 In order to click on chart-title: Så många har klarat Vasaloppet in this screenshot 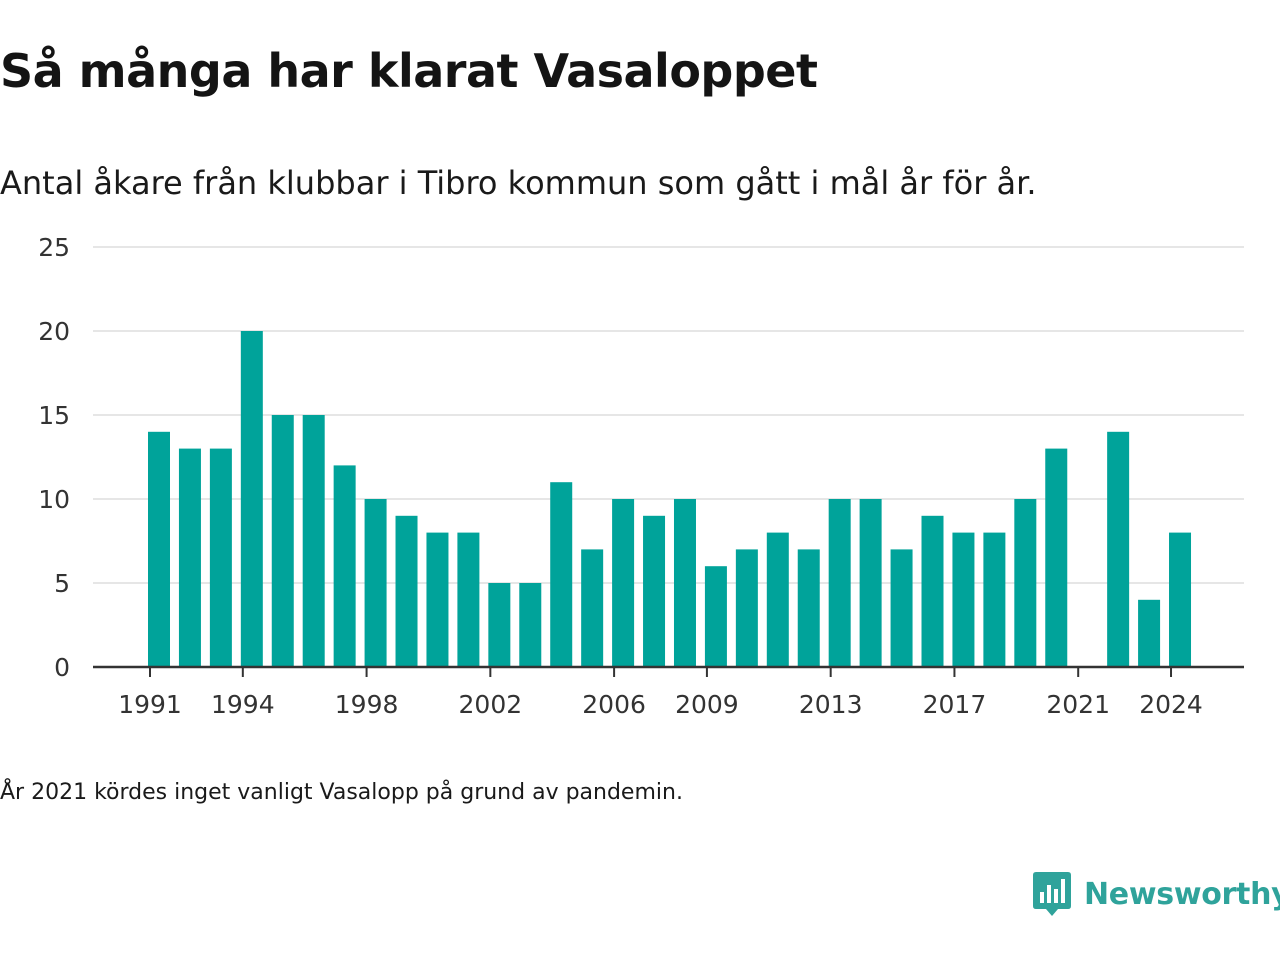, I will do `click(409, 71)`.